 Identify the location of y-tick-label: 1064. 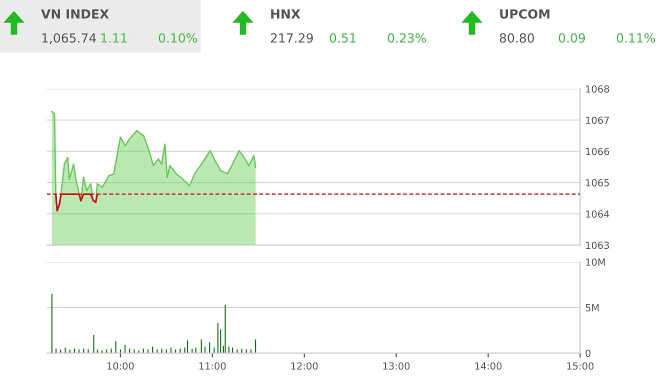
(598, 214).